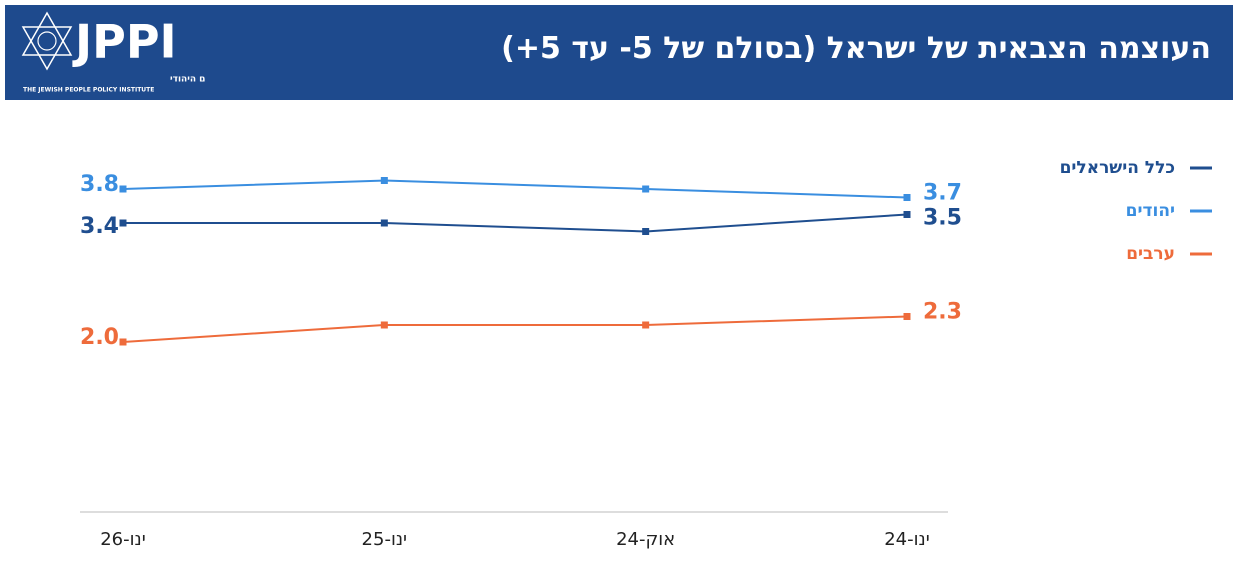 This screenshot has height=569, width=1238. What do you see at coordinates (942, 193) in the screenshot?
I see `data-label: 3.7` at bounding box center [942, 193].